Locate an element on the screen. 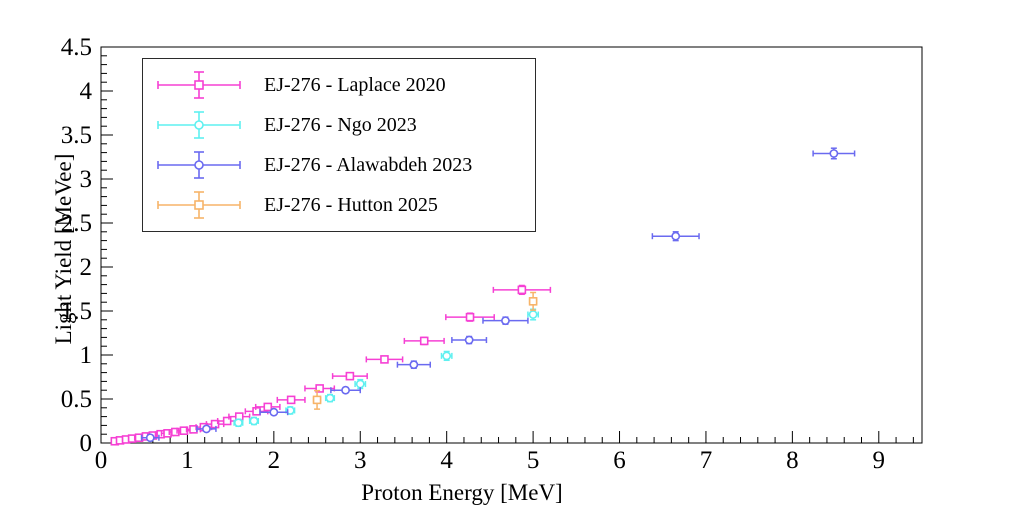  legend-entry-2: EJ-276 - Alawabdeh 2023 is located at coordinates (339, 165).